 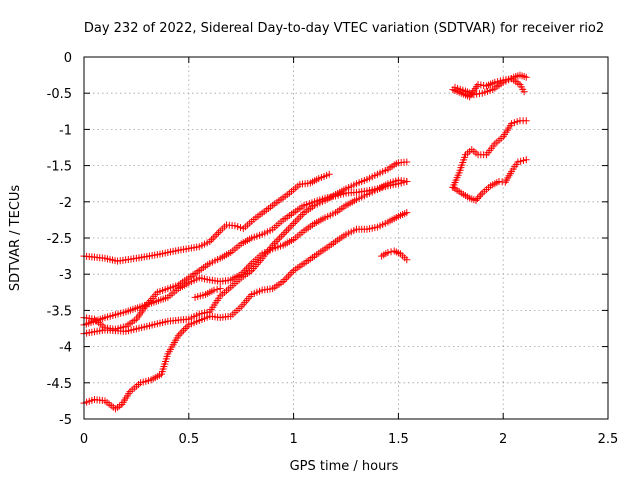 I want to click on x-tick-label: 2.5, so click(x=608, y=439).